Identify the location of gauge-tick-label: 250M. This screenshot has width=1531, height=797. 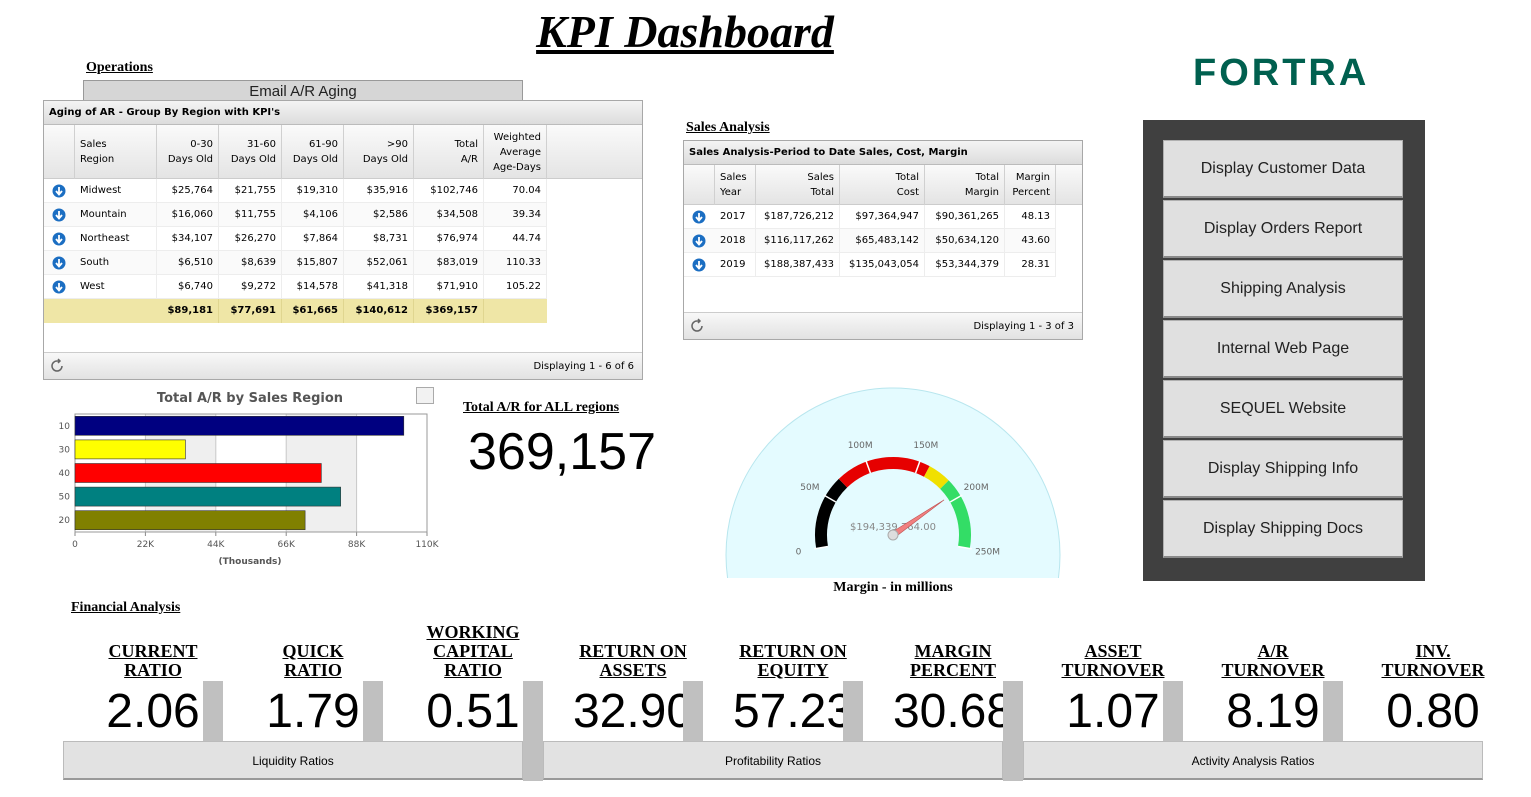
(987, 553).